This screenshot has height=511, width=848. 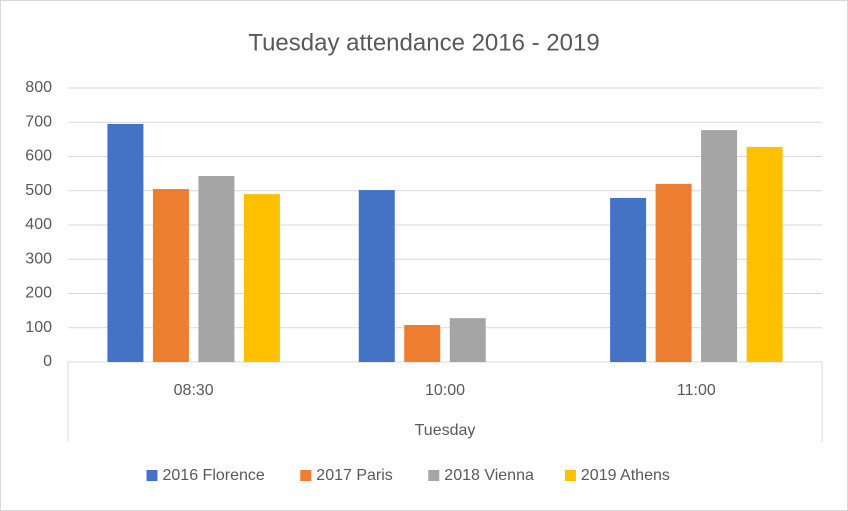 What do you see at coordinates (38, 327) in the screenshot?
I see `y-tick-label: 100` at bounding box center [38, 327].